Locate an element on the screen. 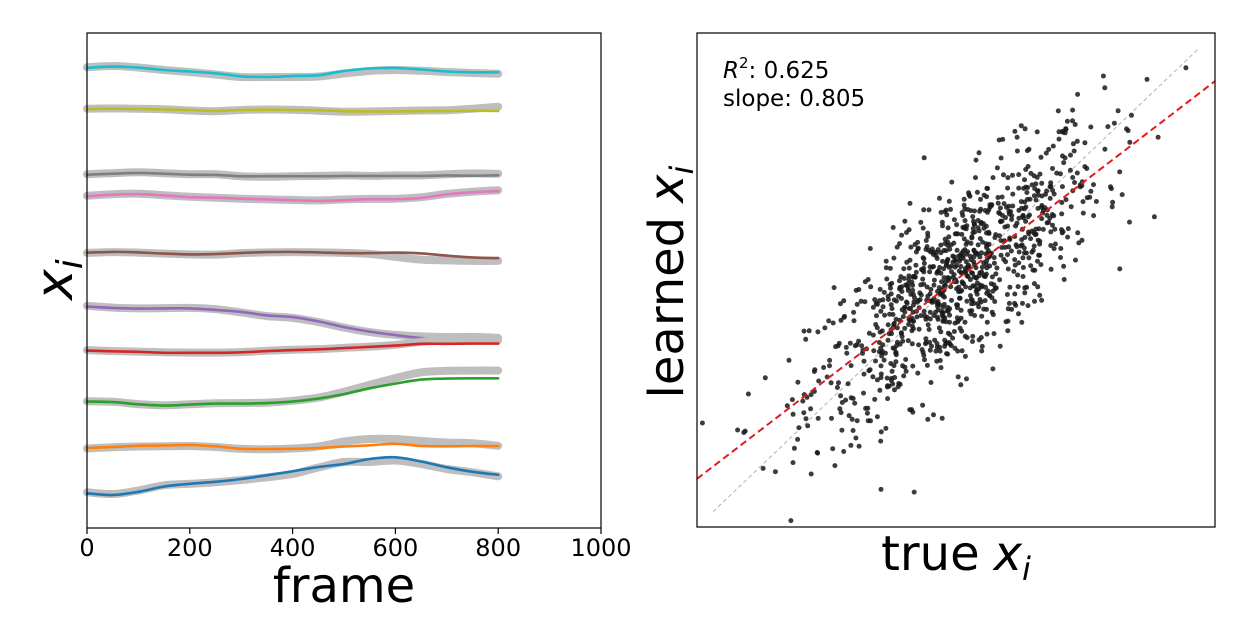 This screenshot has width=1247, height=644. left-y-axis-title: xi is located at coordinates (58, 280).